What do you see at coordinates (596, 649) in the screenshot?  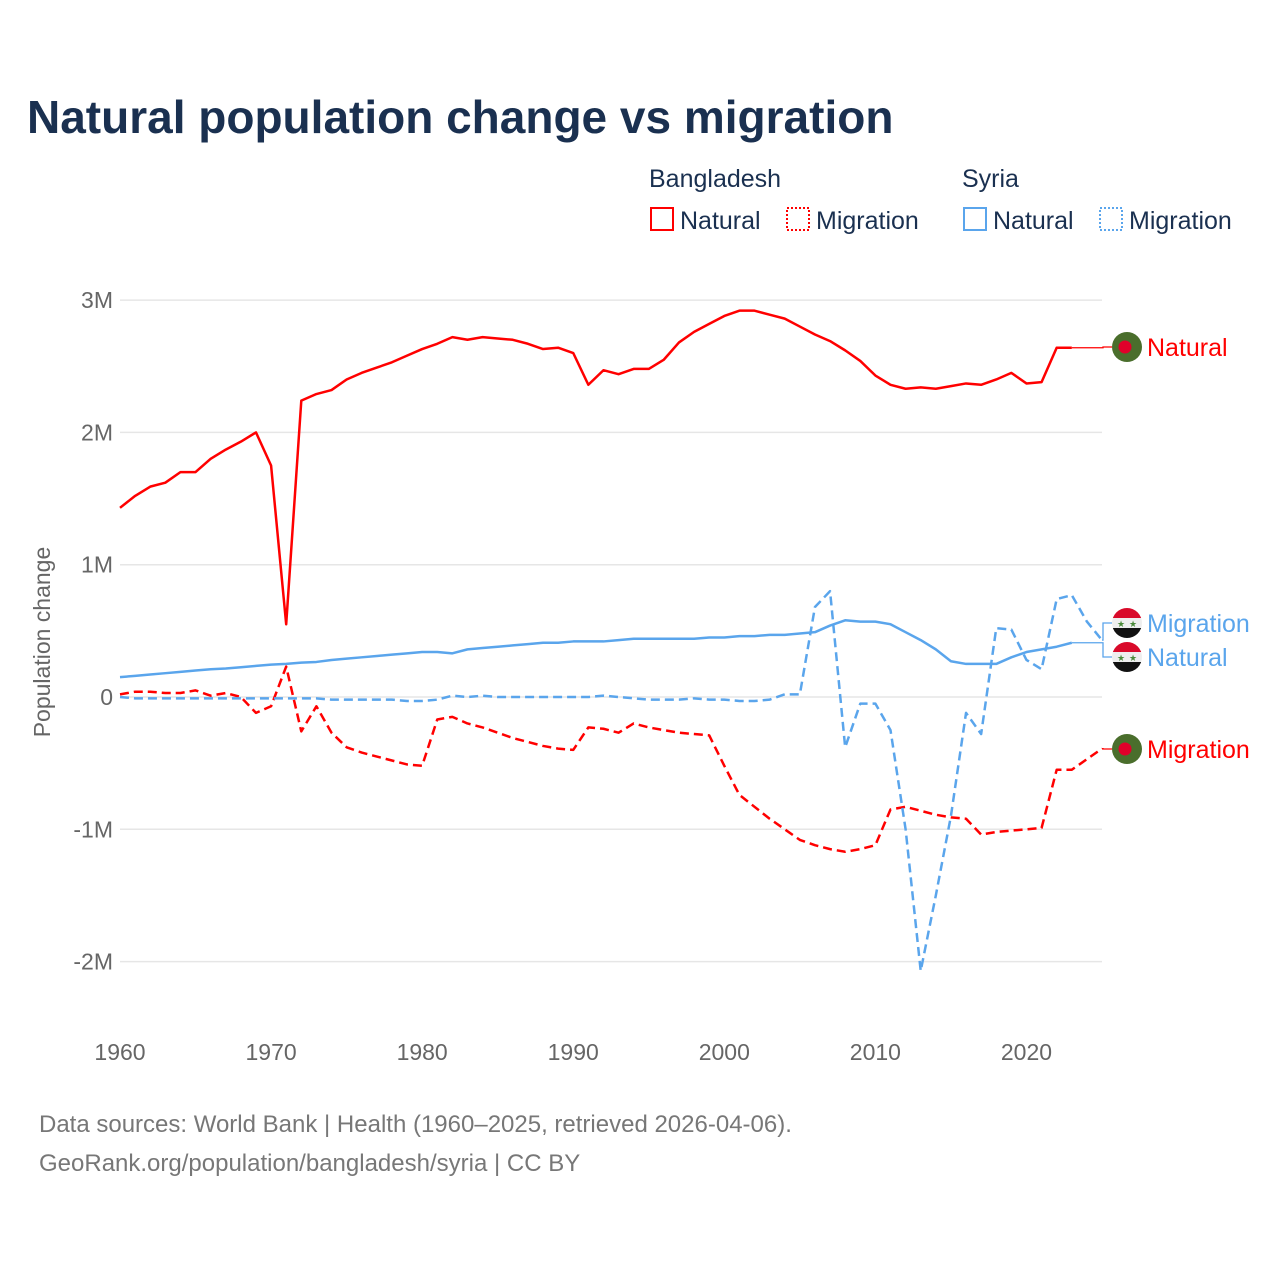 I see `series-line-syria-natural` at bounding box center [596, 649].